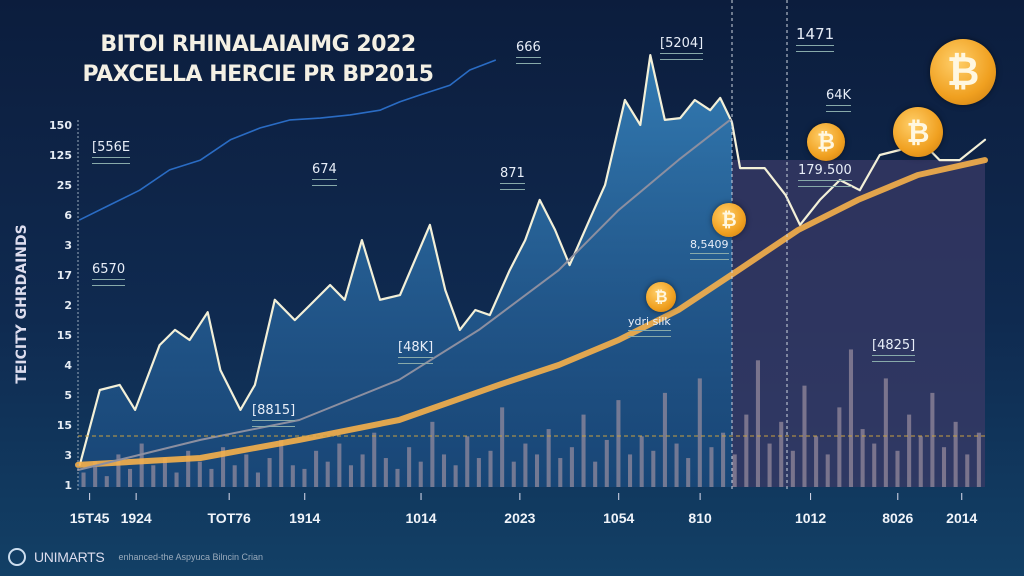  What do you see at coordinates (961, 518) in the screenshot?
I see `x-tick-label: 2014` at bounding box center [961, 518].